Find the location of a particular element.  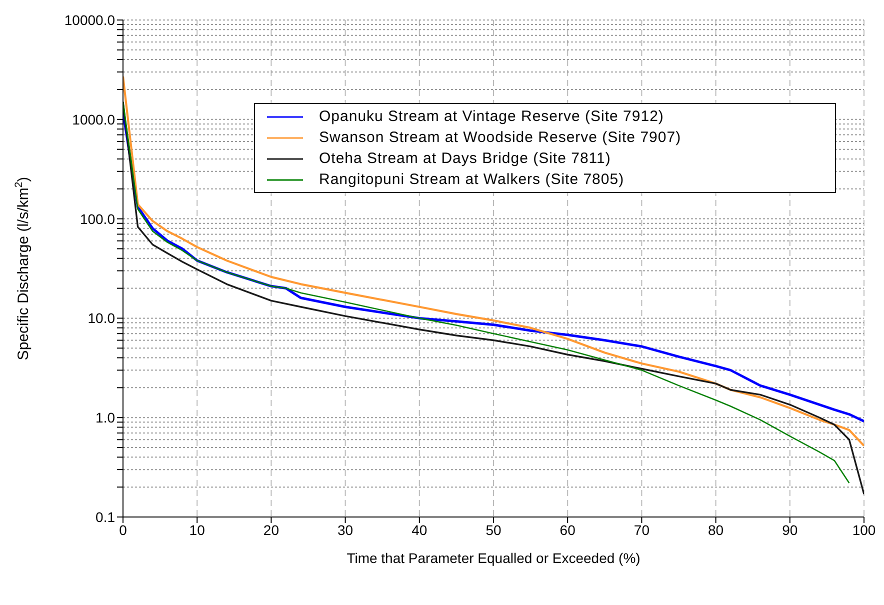

y-tick-label: 1000.0 is located at coordinates (94, 119).